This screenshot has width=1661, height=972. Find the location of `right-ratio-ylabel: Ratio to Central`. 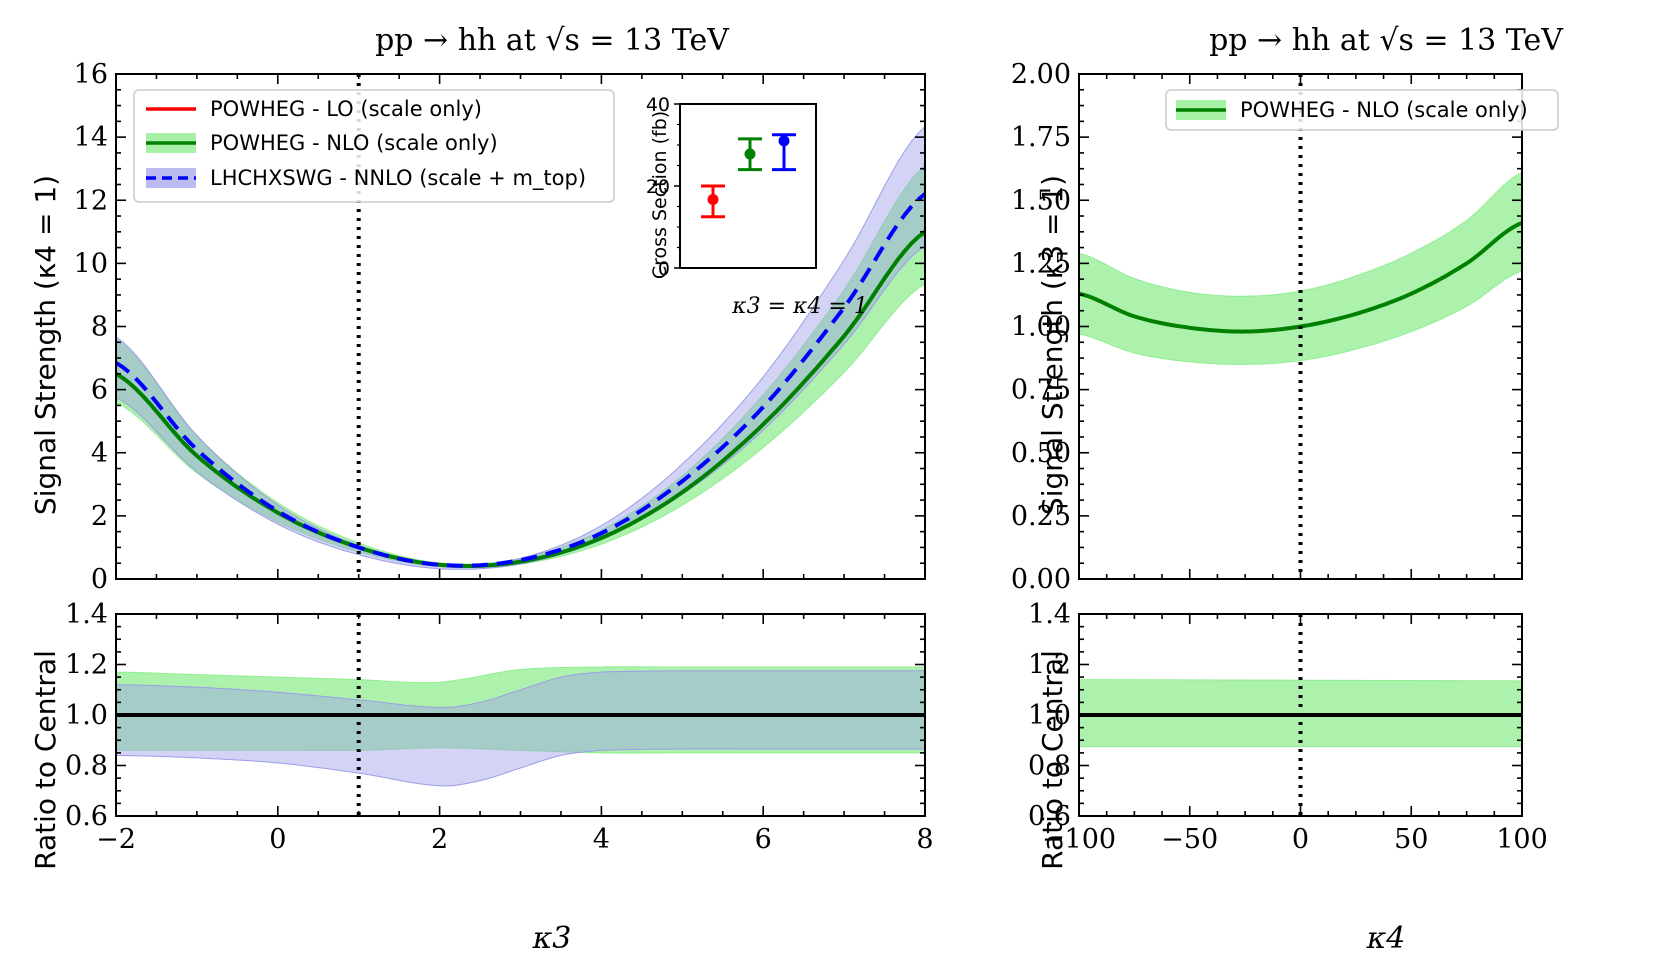

right-ratio-ylabel: Ratio to Central is located at coordinates (1052, 760).